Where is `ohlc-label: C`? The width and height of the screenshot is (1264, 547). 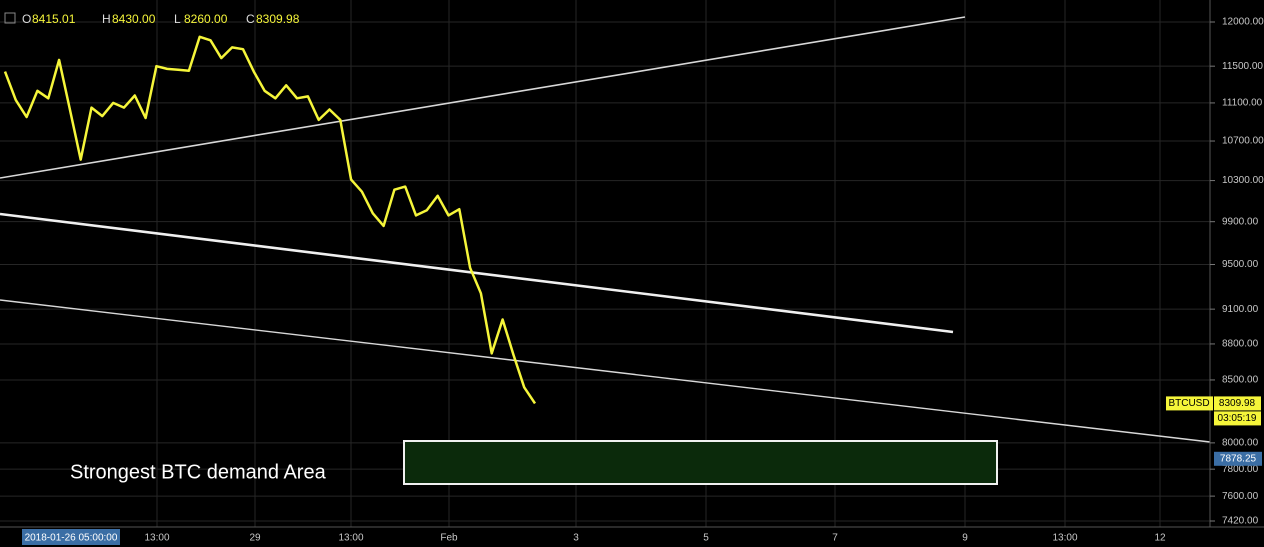
ohlc-label: C is located at coordinates (250, 19).